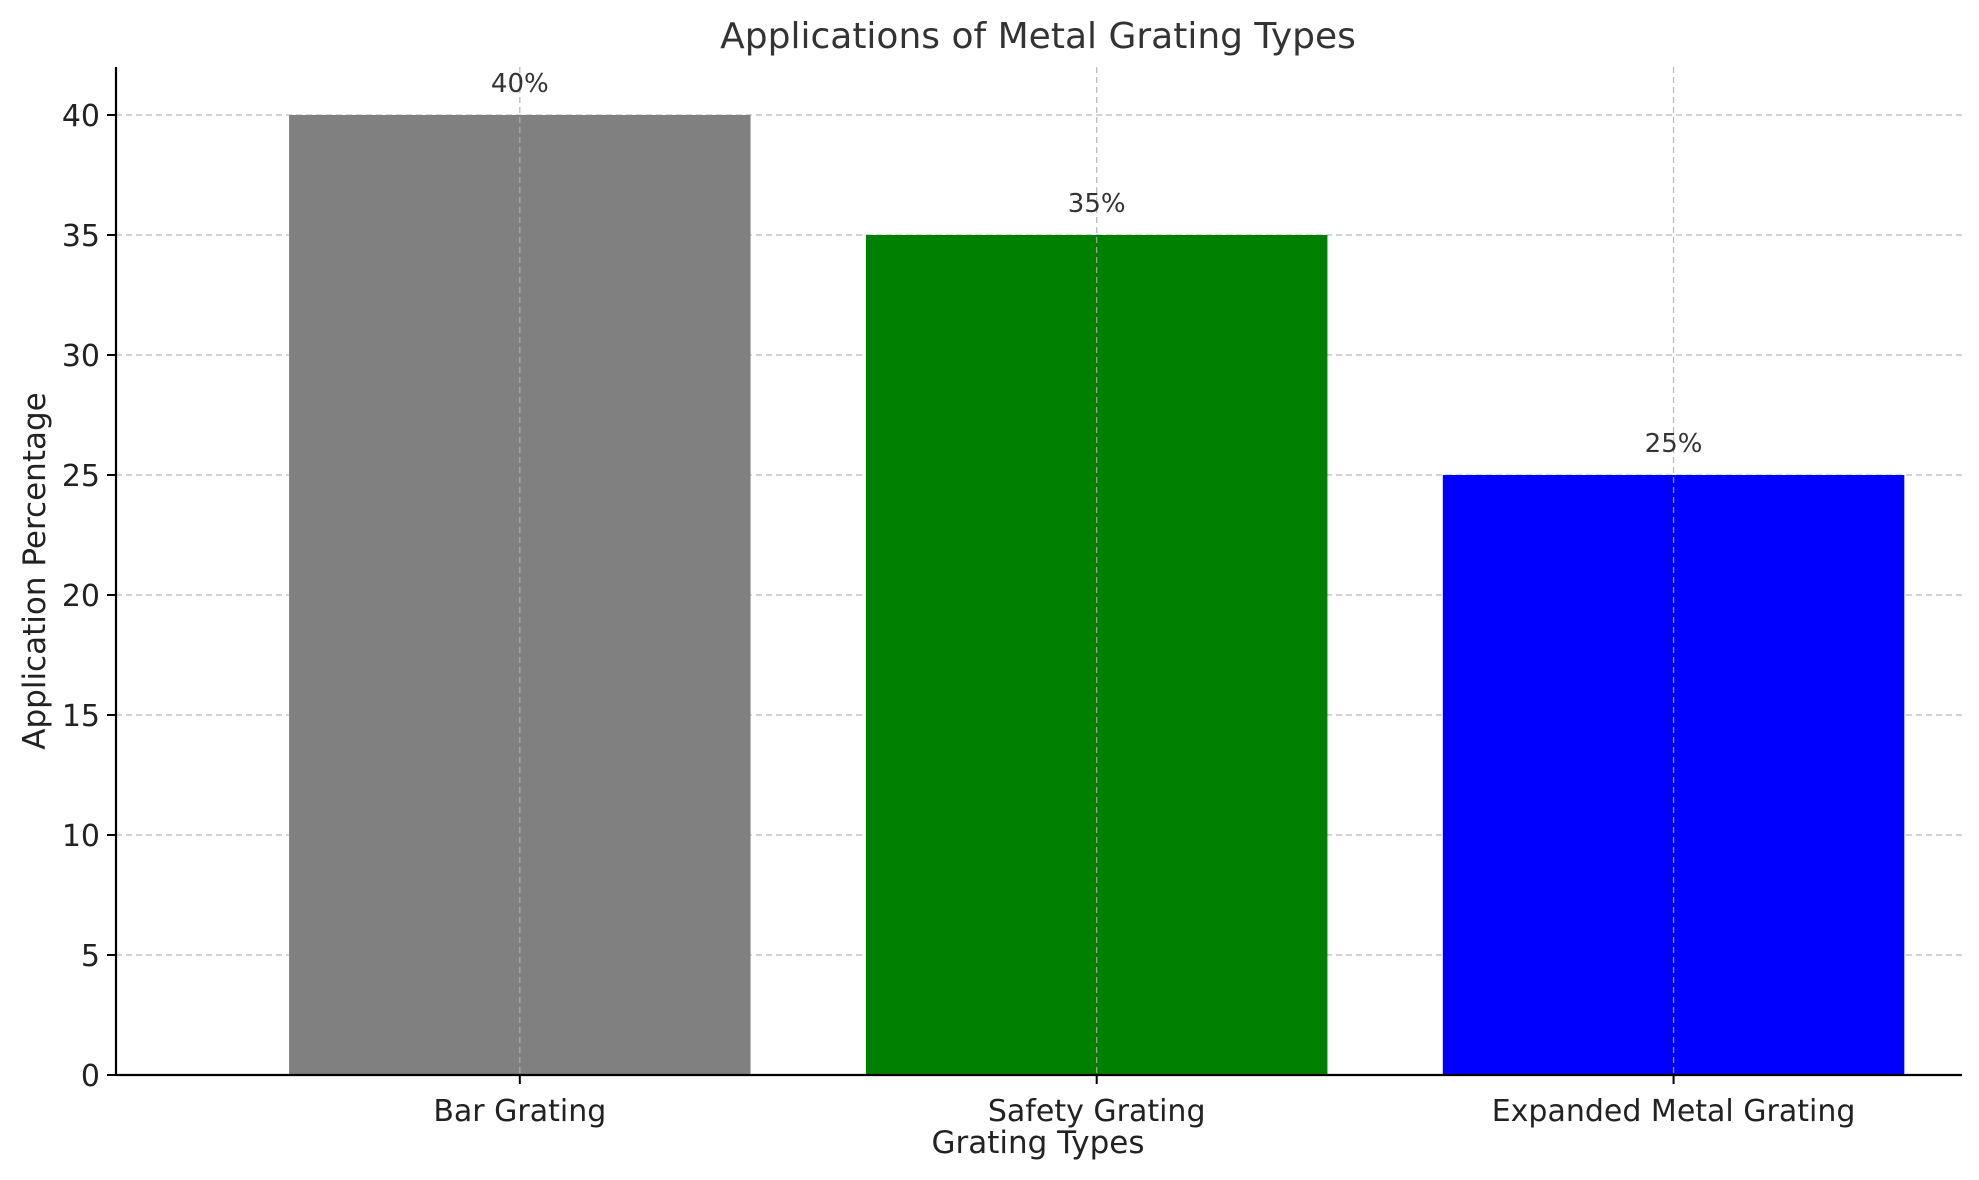 The height and width of the screenshot is (1180, 1979). I want to click on y-tick-label: 25, so click(81, 476).